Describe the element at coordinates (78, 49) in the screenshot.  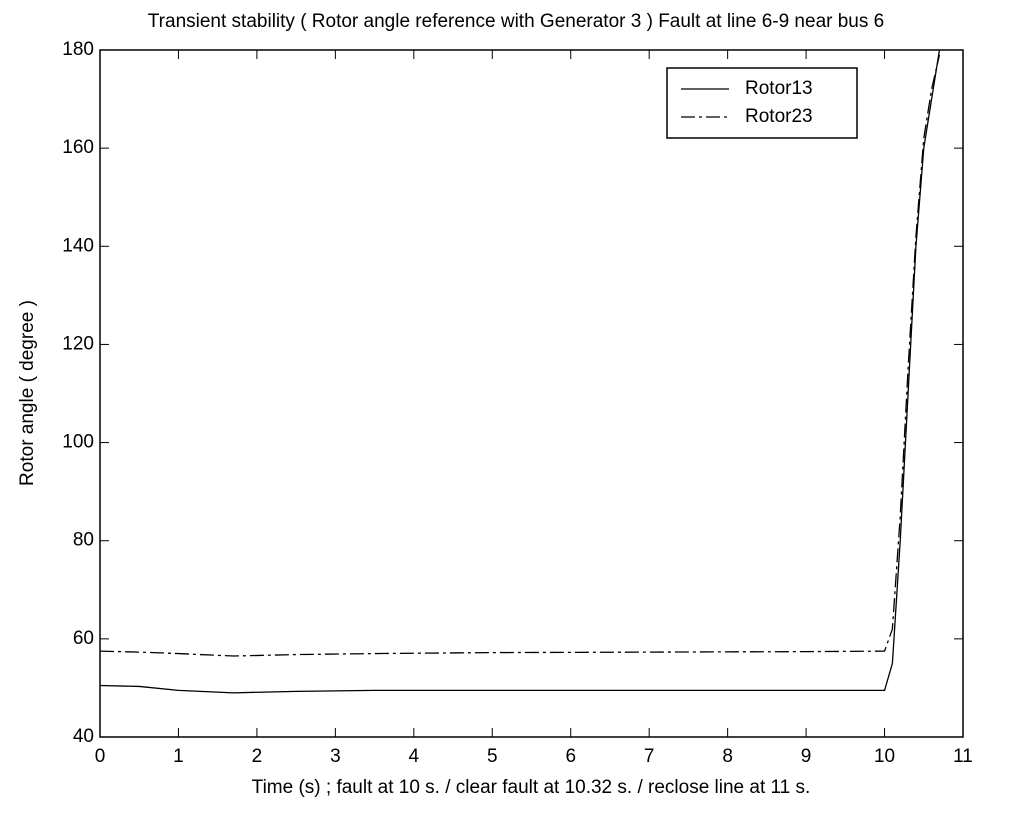
I see `y-tick-label: 180` at that location.